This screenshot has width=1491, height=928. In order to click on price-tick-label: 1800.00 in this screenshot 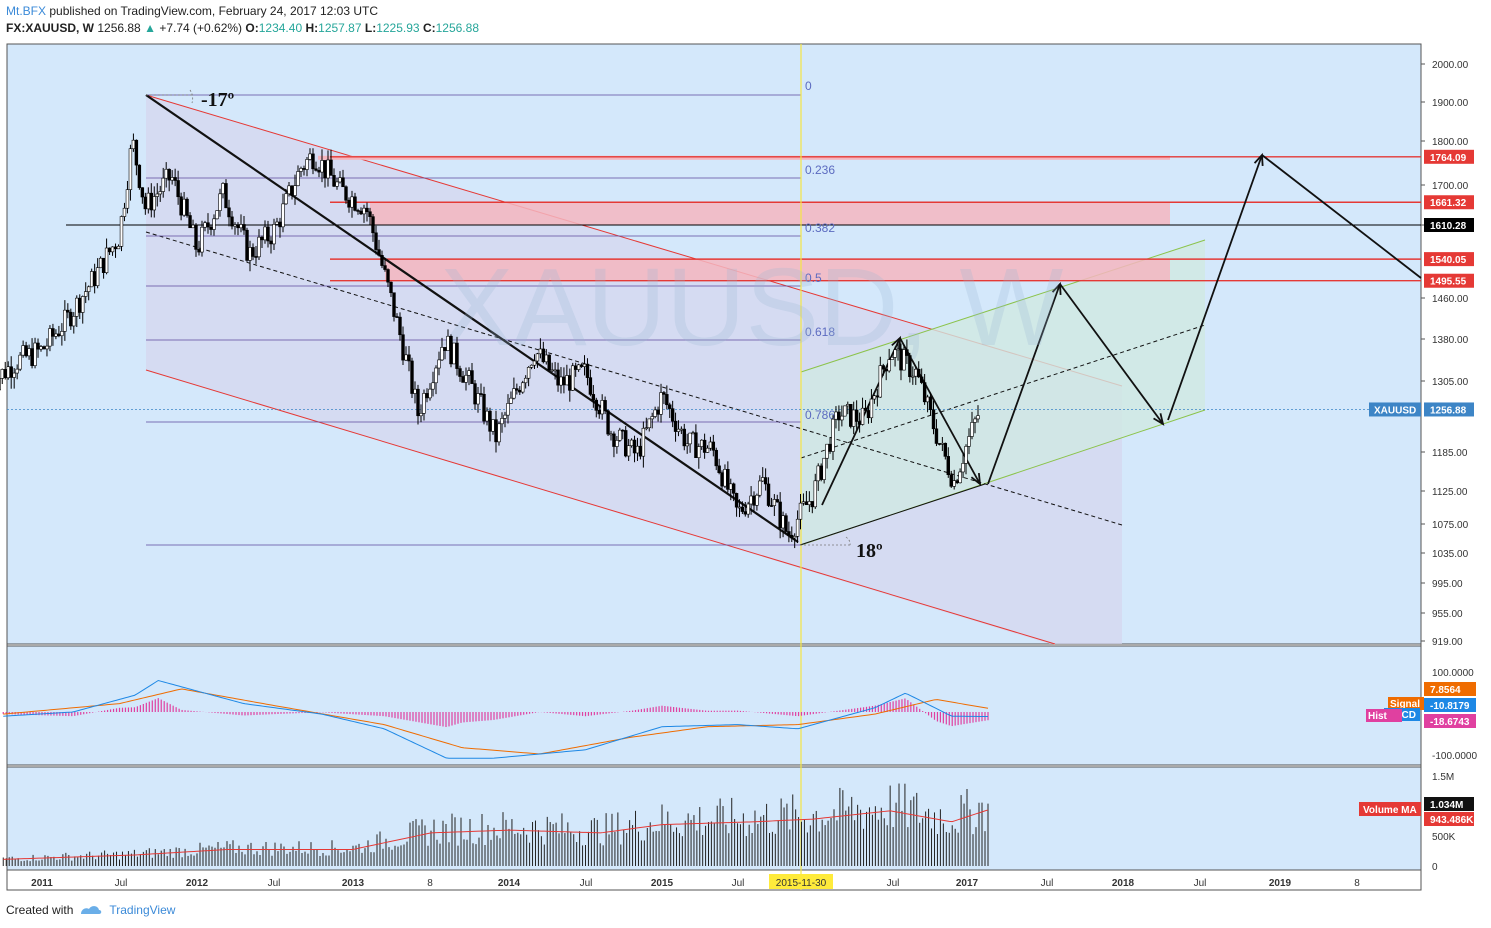, I will do `click(1450, 142)`.